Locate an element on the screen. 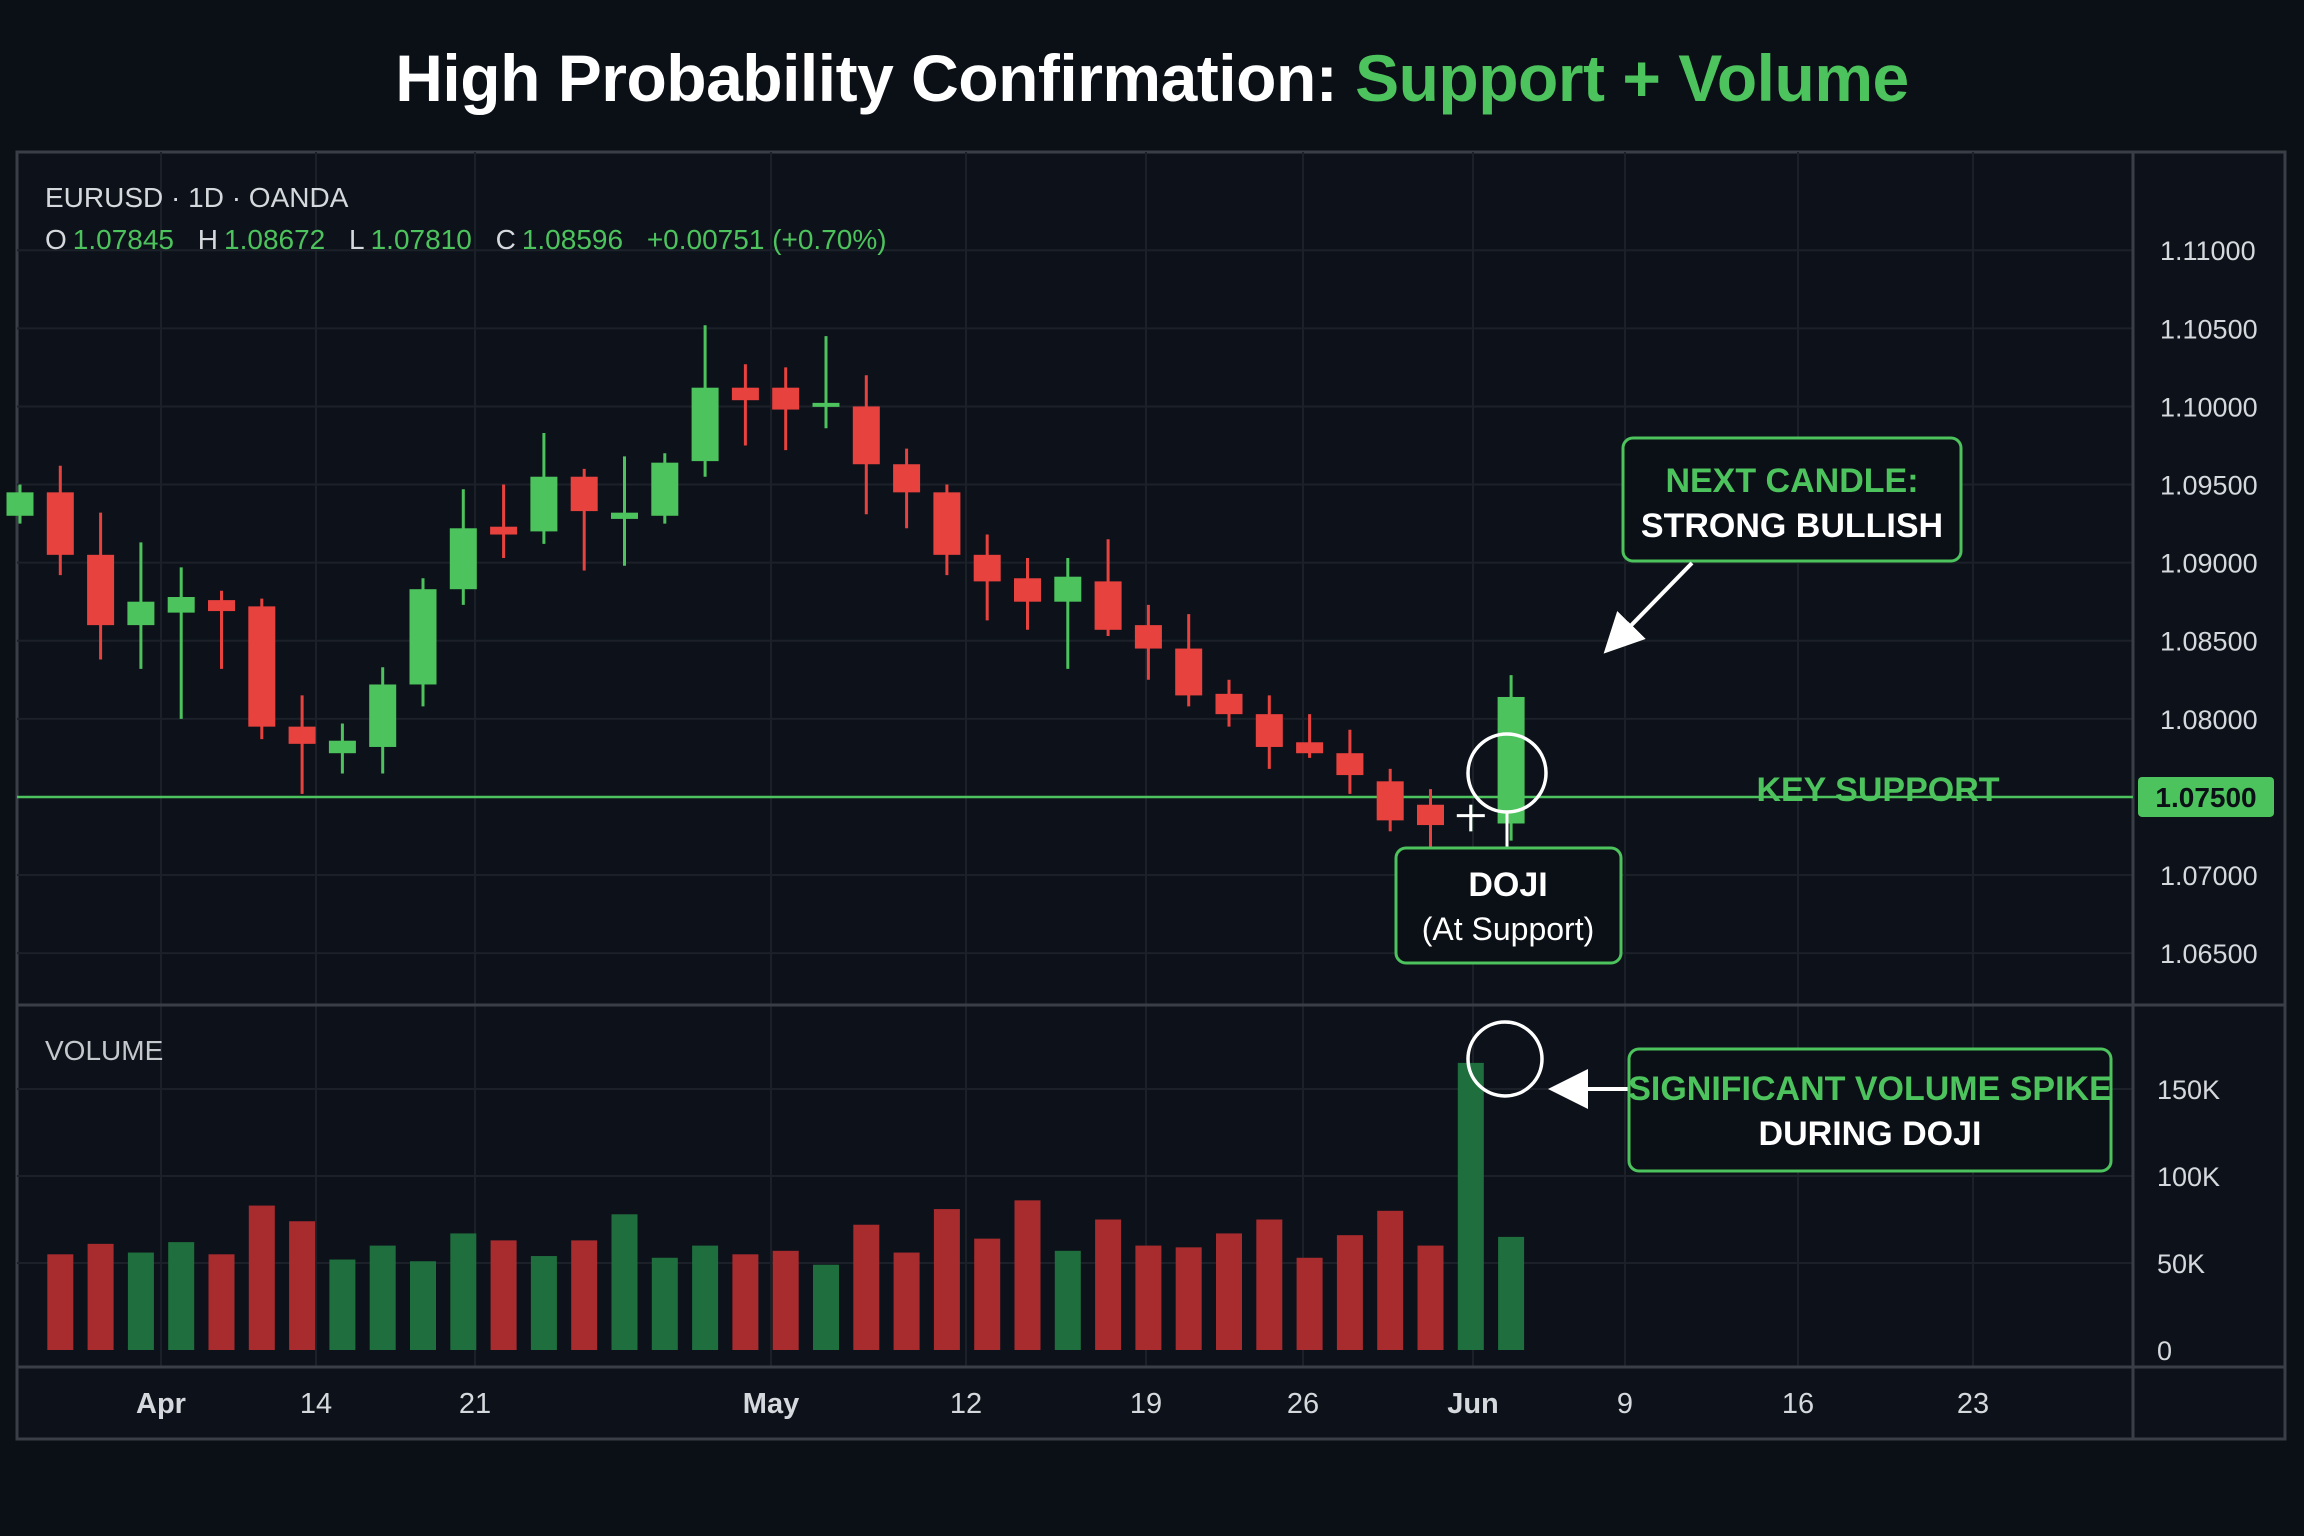  price-tick-label: 1.07000 is located at coordinates (2209, 876).